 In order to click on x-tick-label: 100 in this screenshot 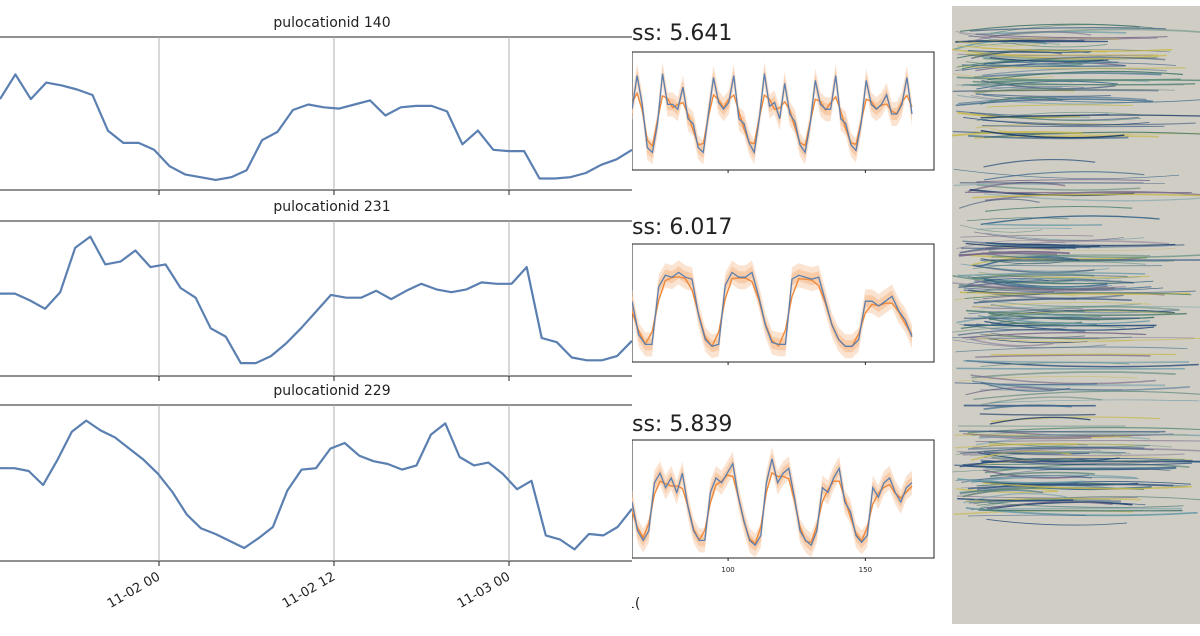, I will do `click(727, 570)`.